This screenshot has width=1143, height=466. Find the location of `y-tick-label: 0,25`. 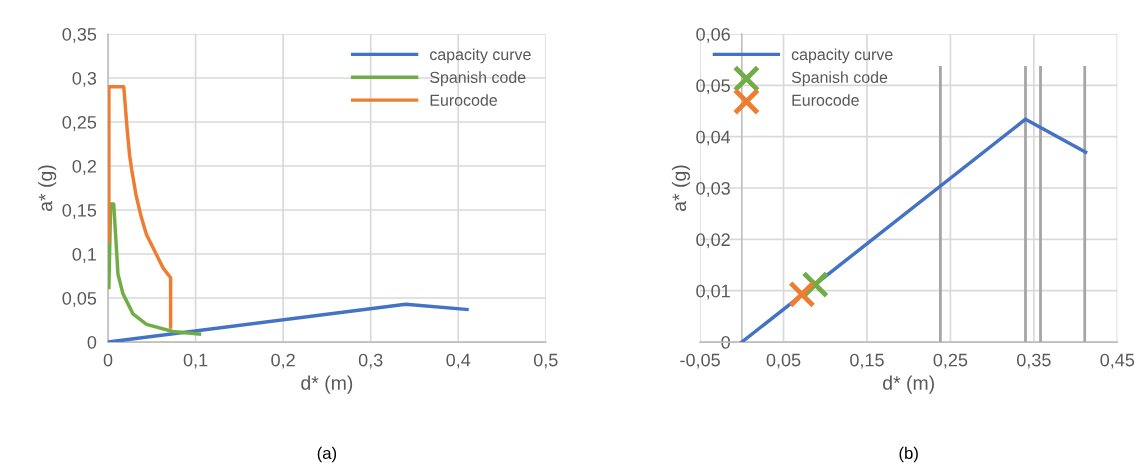

y-tick-label: 0,25 is located at coordinates (79, 123).